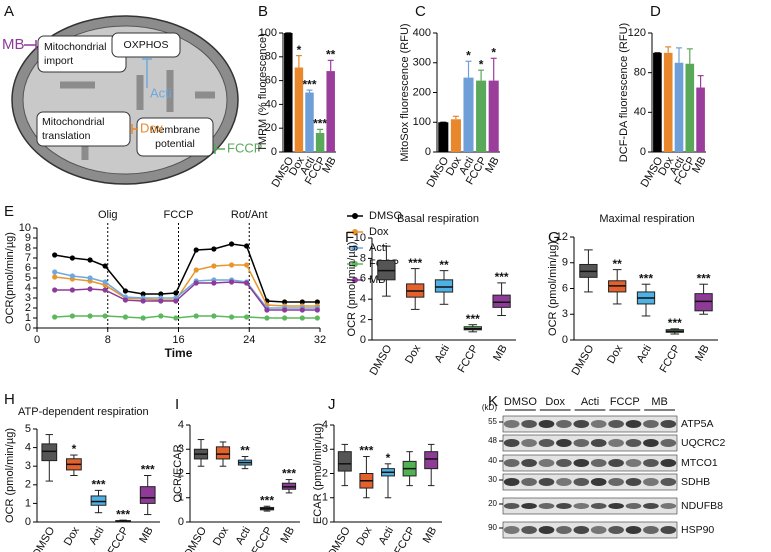 This screenshot has height=552, width=771. Describe the element at coordinates (161, 92) in the screenshot. I see `inhibitor: Acti` at that location.